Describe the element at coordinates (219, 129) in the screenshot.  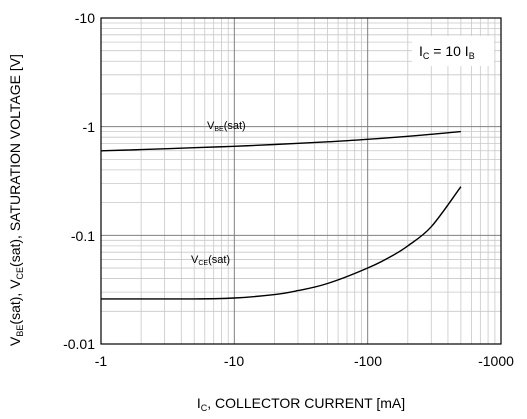
I see `vbe-label-sub: BE` at that location.